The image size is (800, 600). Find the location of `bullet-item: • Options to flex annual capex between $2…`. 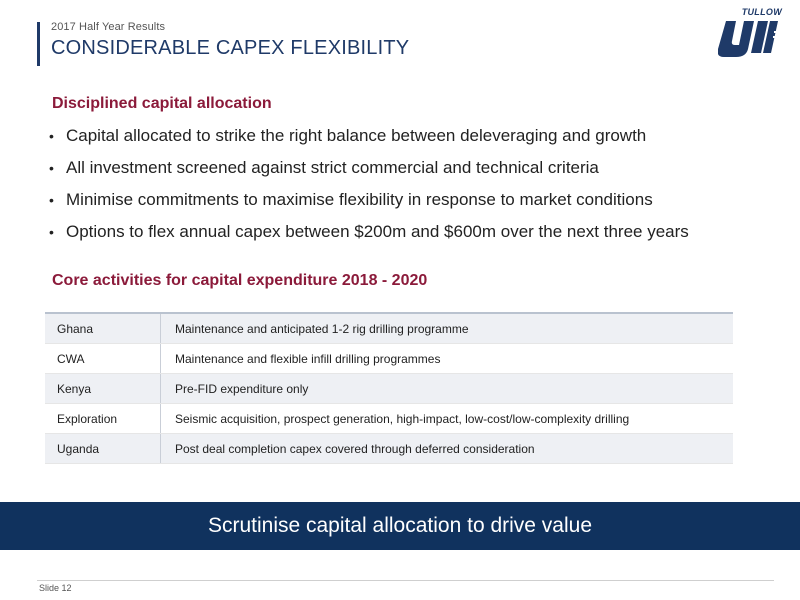

bullet-item: • Options to flex annual capex between $2… is located at coordinates (417, 235).